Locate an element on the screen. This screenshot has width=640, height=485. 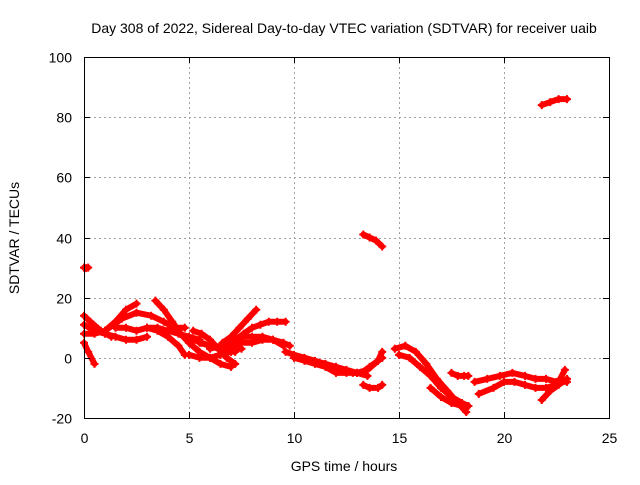
x-tick-label: 0 is located at coordinates (85, 438).